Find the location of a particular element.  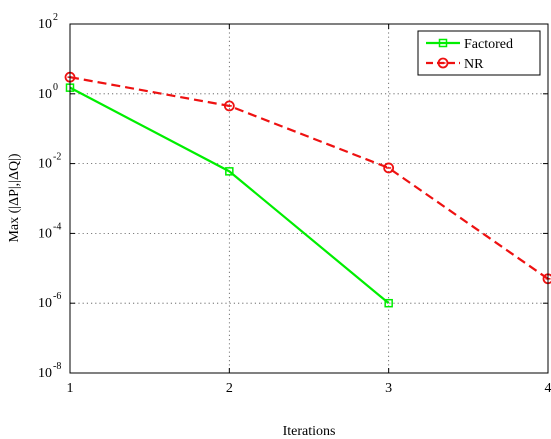

y-tick-exponent: 2 is located at coordinates (55, 17).